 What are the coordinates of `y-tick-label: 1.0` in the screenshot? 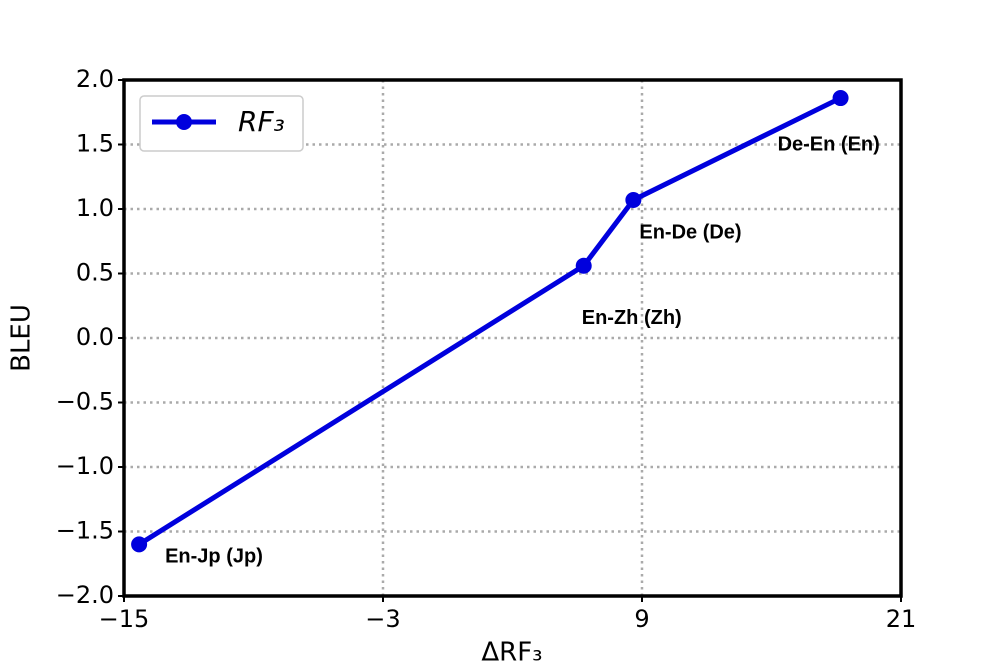 It's located at (95, 208).